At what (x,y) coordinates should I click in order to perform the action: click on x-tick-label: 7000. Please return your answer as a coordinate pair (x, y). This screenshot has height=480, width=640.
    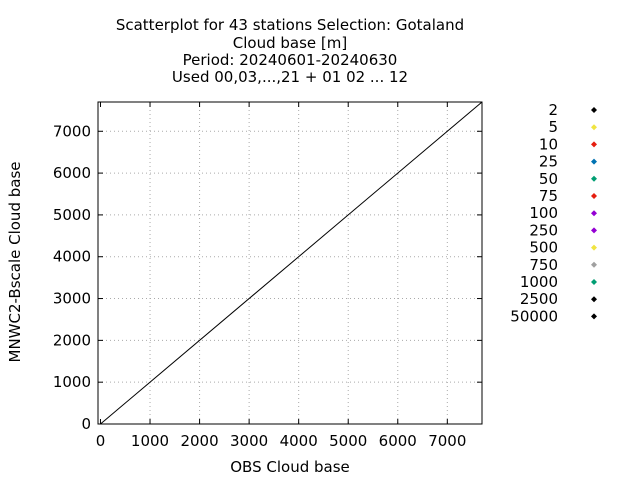
    Looking at the image, I should click on (447, 441).